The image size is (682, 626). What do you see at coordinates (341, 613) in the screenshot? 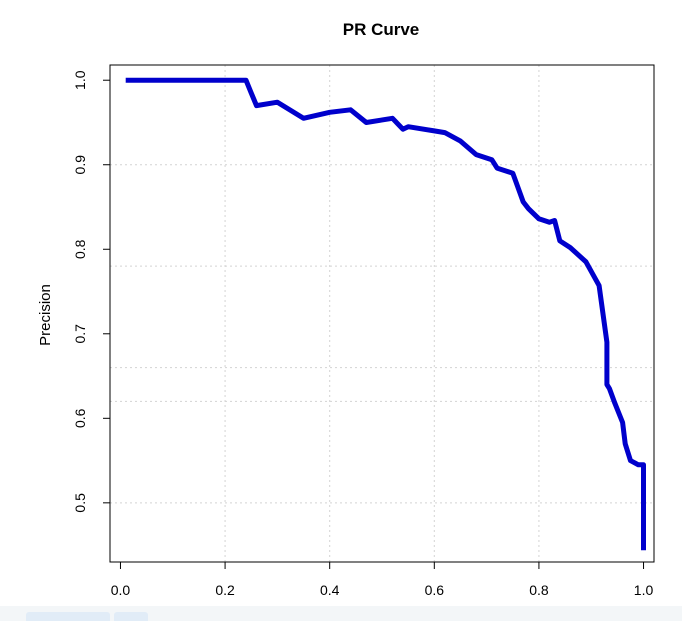
I see `bottom-strip` at bounding box center [341, 613].